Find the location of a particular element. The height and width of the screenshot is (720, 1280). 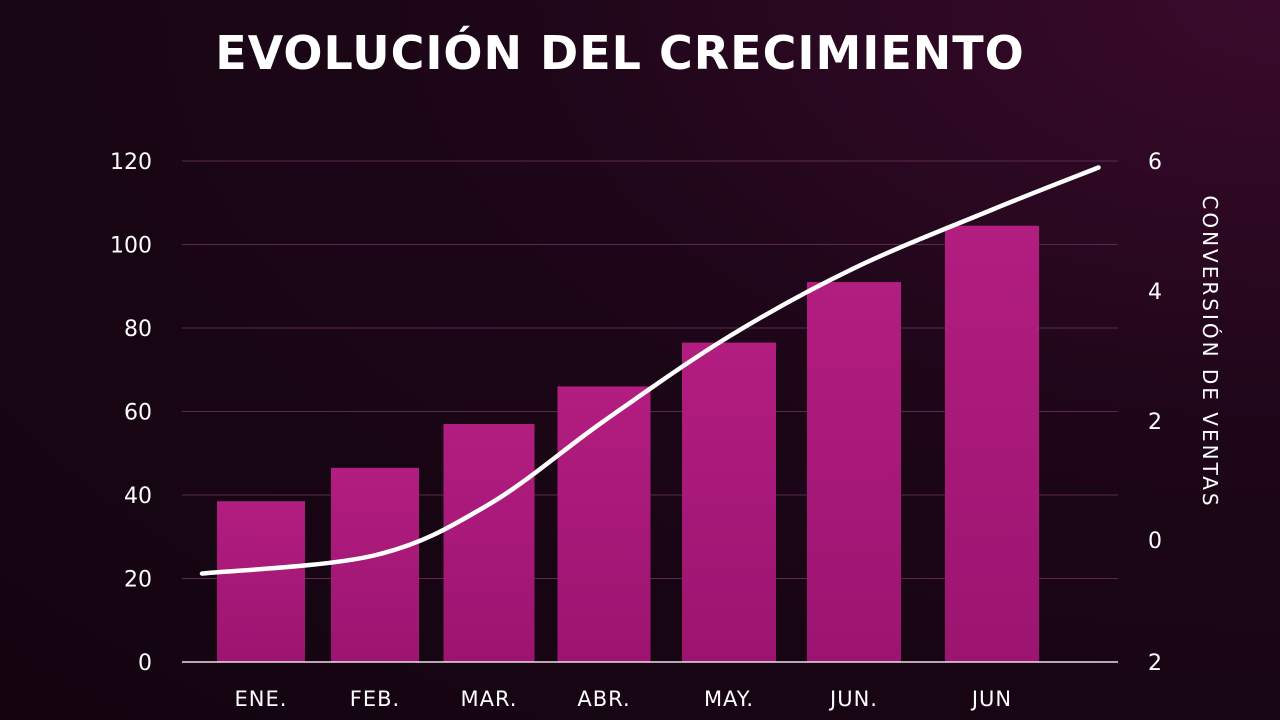

x-tick-label: JUN. is located at coordinates (853, 699).